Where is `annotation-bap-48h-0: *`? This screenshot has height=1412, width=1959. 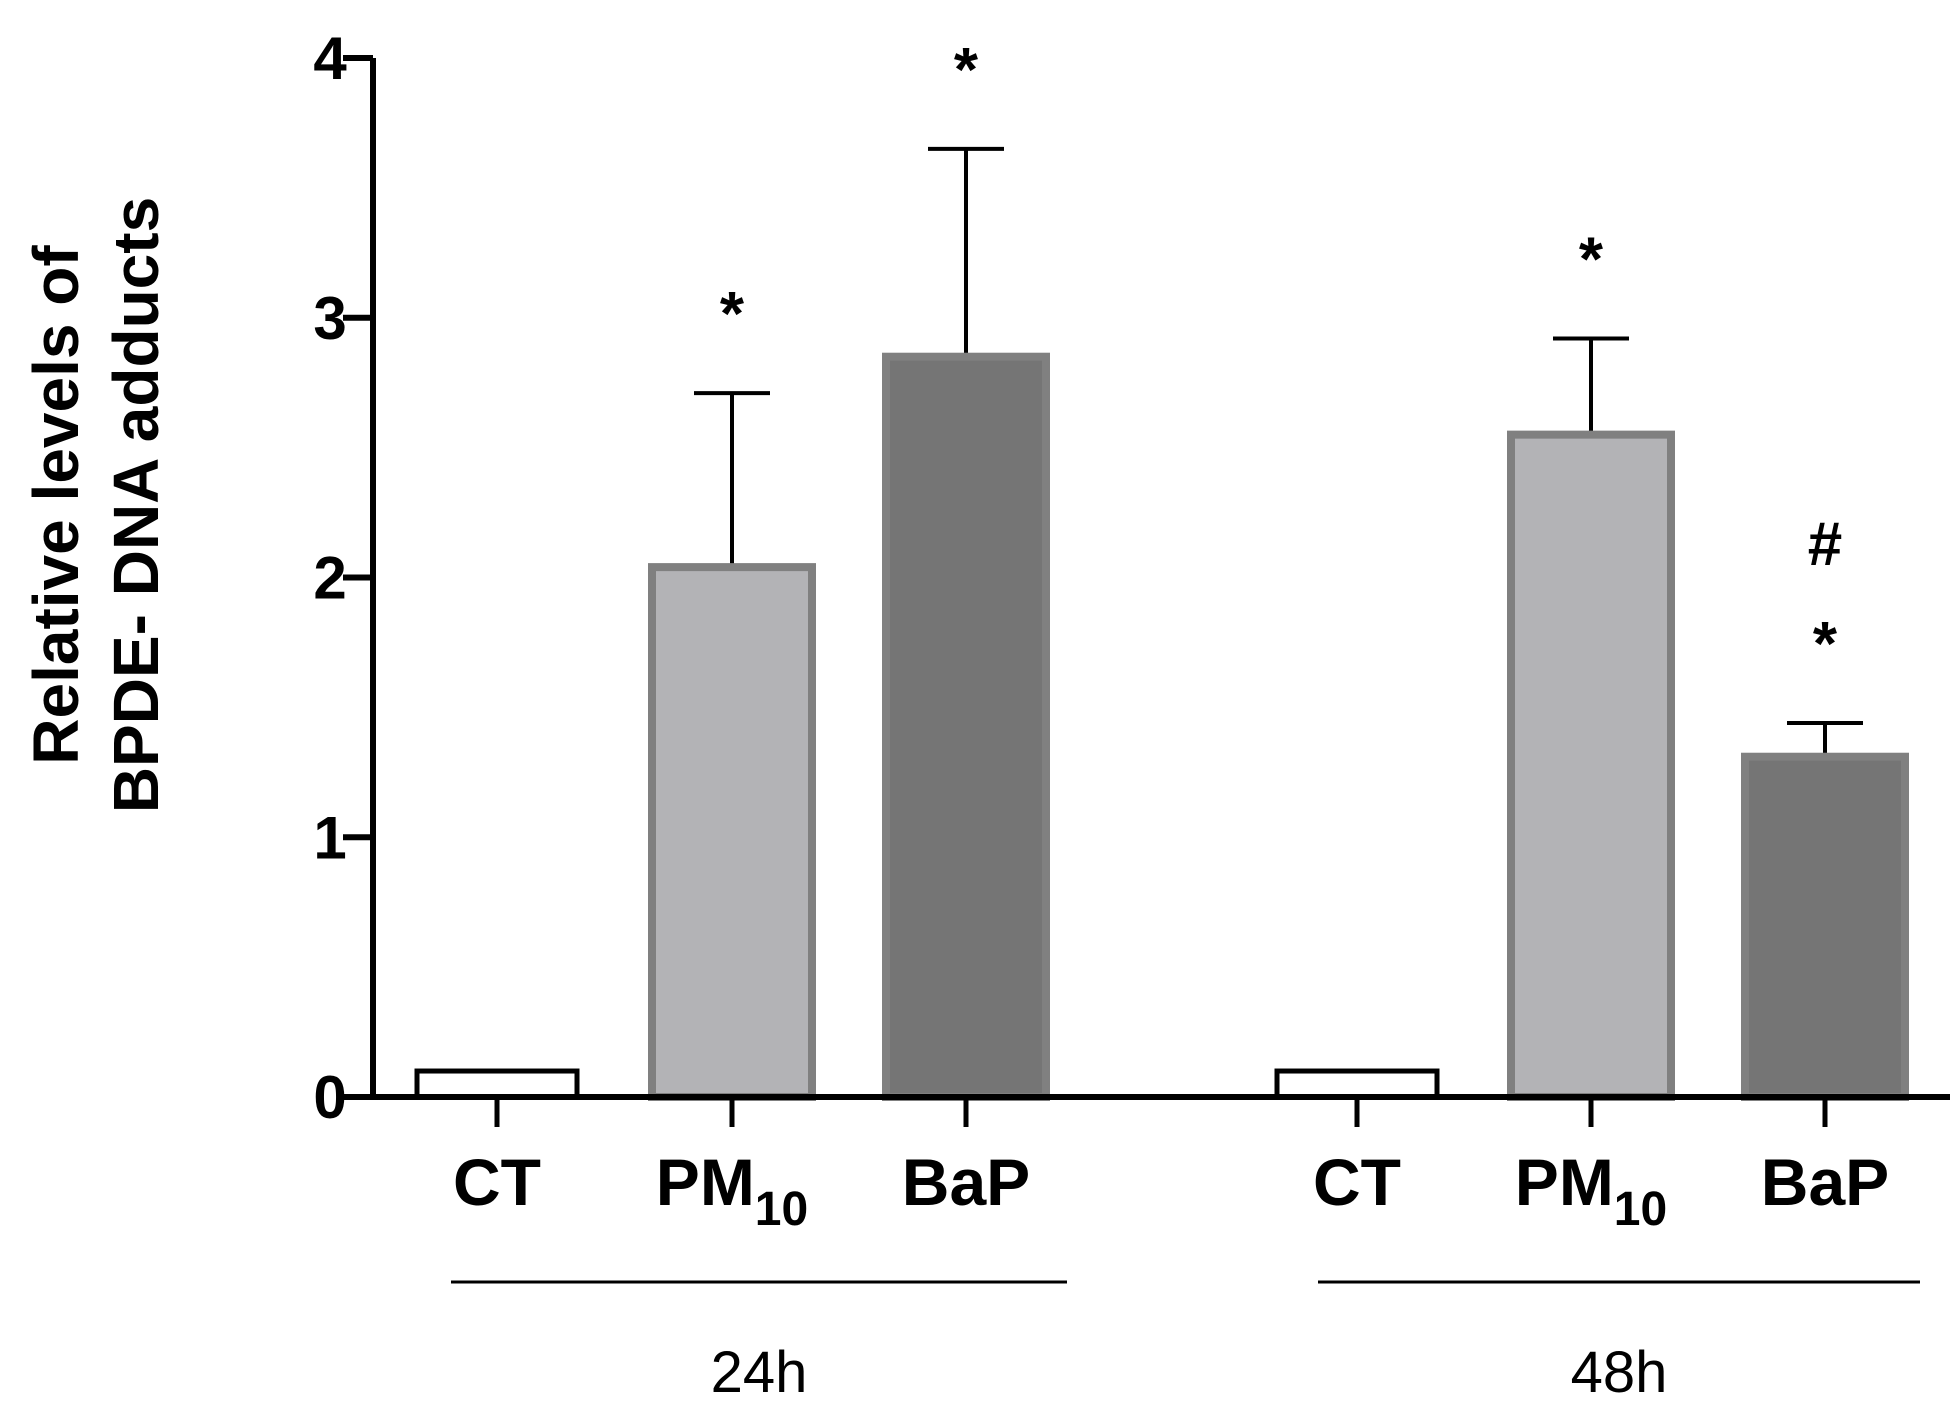 annotation-bap-48h-0: * is located at coordinates (1825, 644).